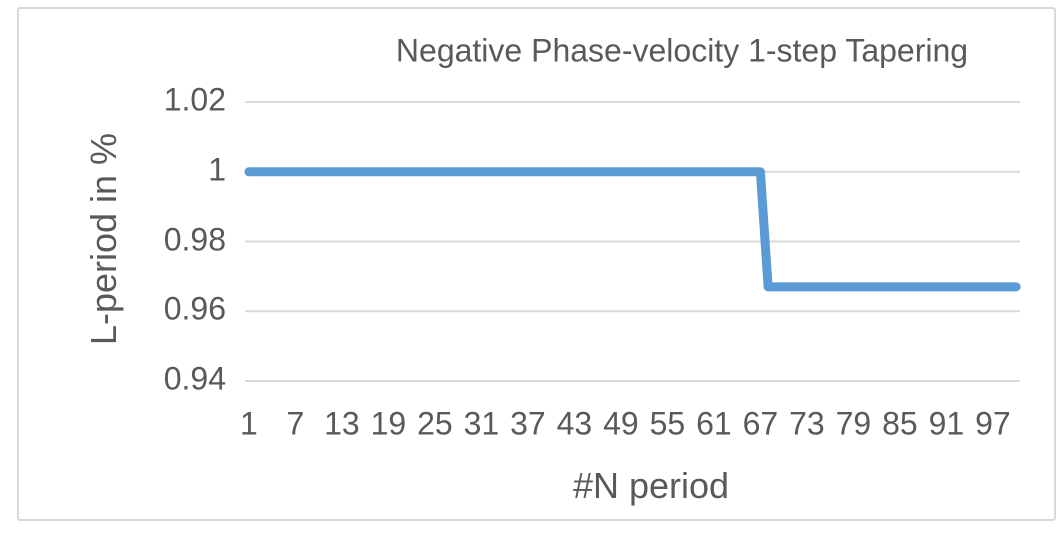 The image size is (1064, 533). What do you see at coordinates (807, 423) in the screenshot?
I see `x-axis-tick-label: 73` at bounding box center [807, 423].